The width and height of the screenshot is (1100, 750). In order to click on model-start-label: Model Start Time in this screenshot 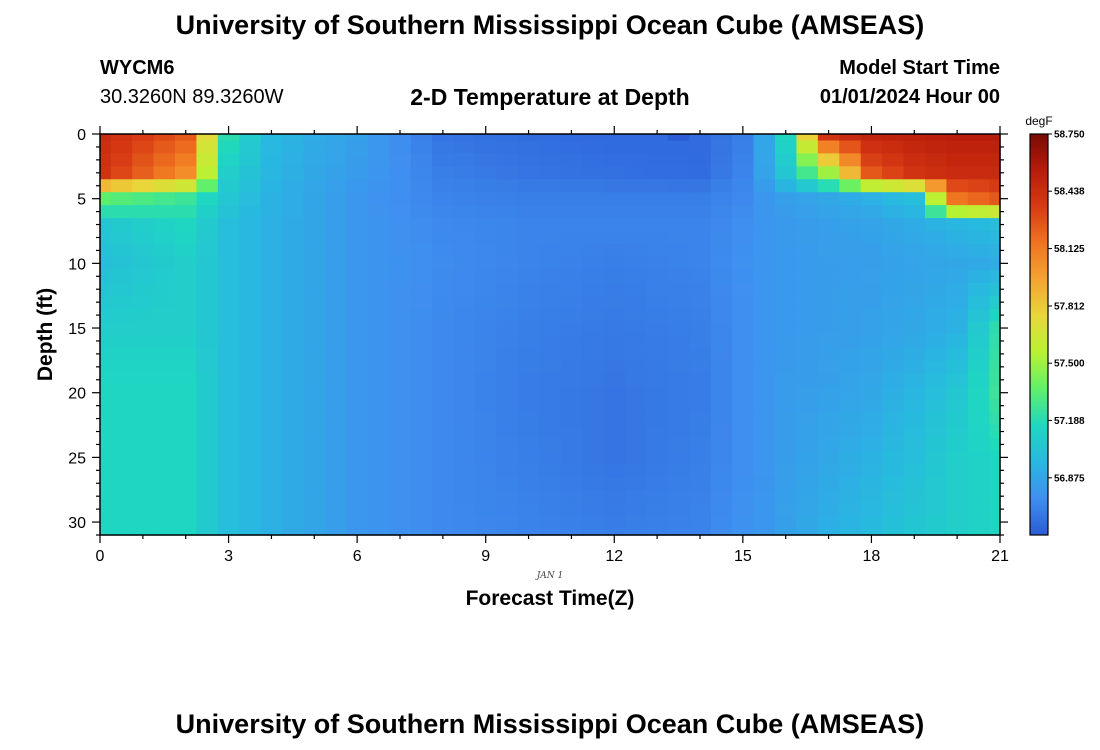, I will do `click(919, 68)`.